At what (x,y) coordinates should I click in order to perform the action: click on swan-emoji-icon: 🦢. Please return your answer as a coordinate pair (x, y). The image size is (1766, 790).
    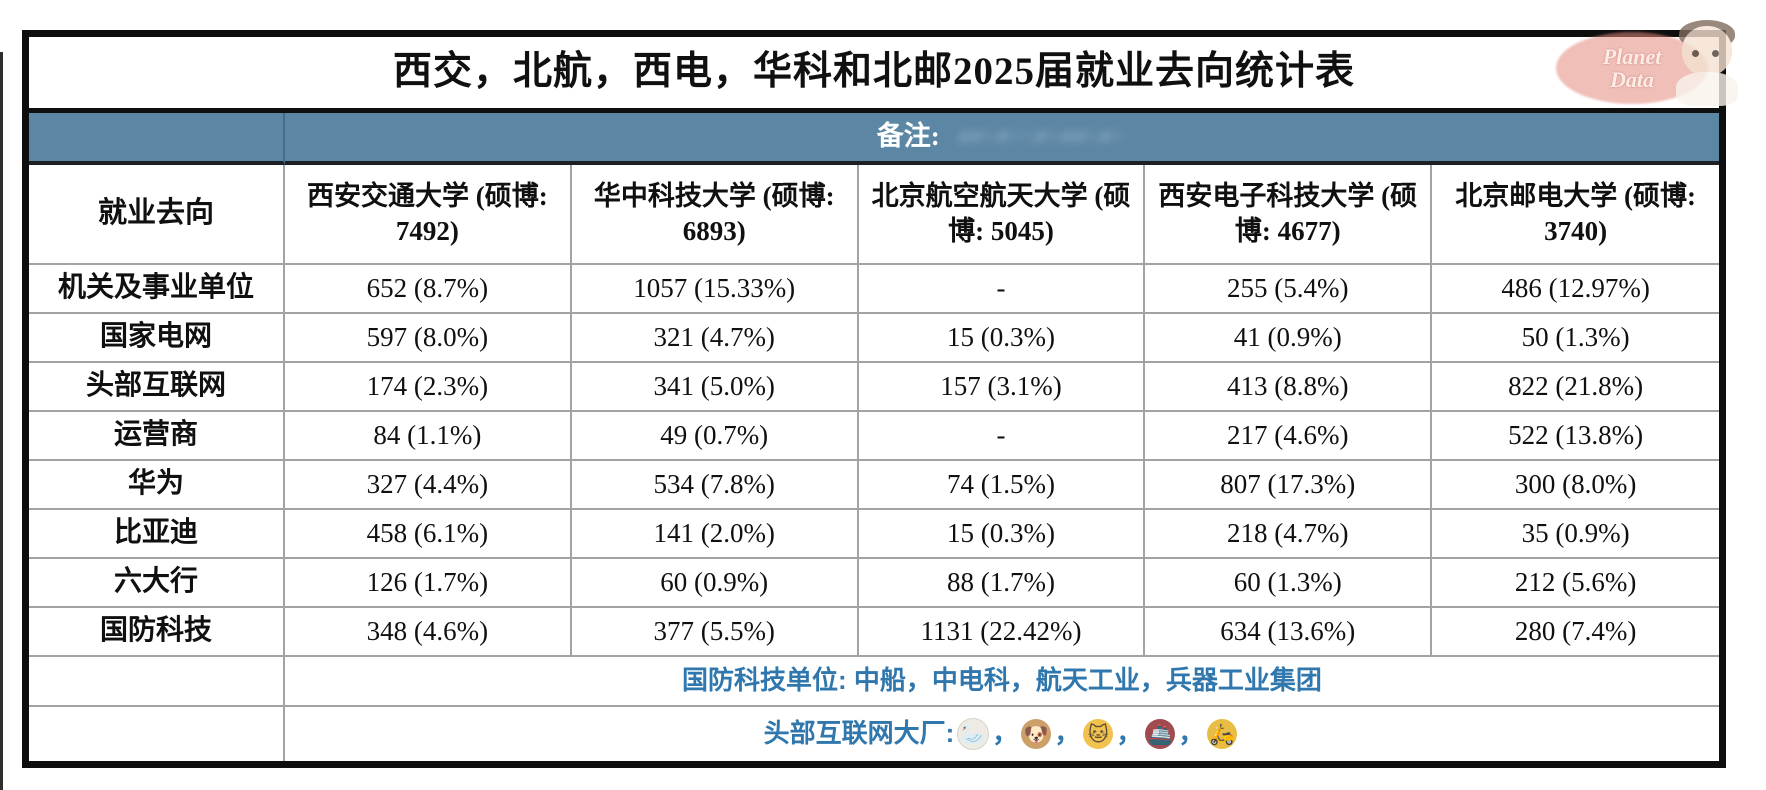
    Looking at the image, I should click on (973, 734).